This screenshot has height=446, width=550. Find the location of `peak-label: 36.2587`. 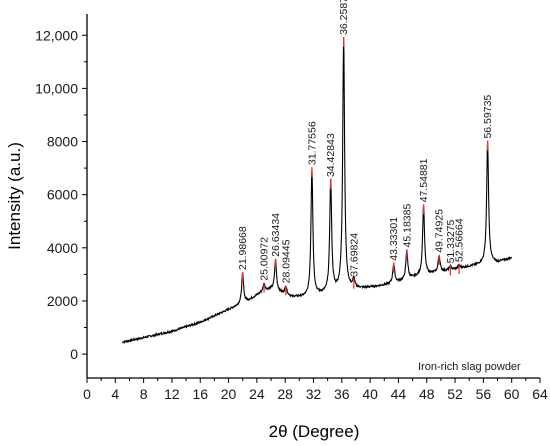

peak-label: 36.2587 is located at coordinates (344, 17).